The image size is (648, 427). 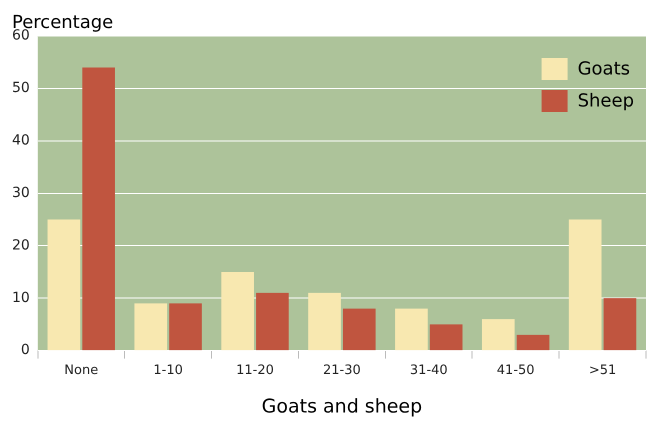 What do you see at coordinates (342, 370) in the screenshot?
I see `x-tick-label: 21-30` at bounding box center [342, 370].